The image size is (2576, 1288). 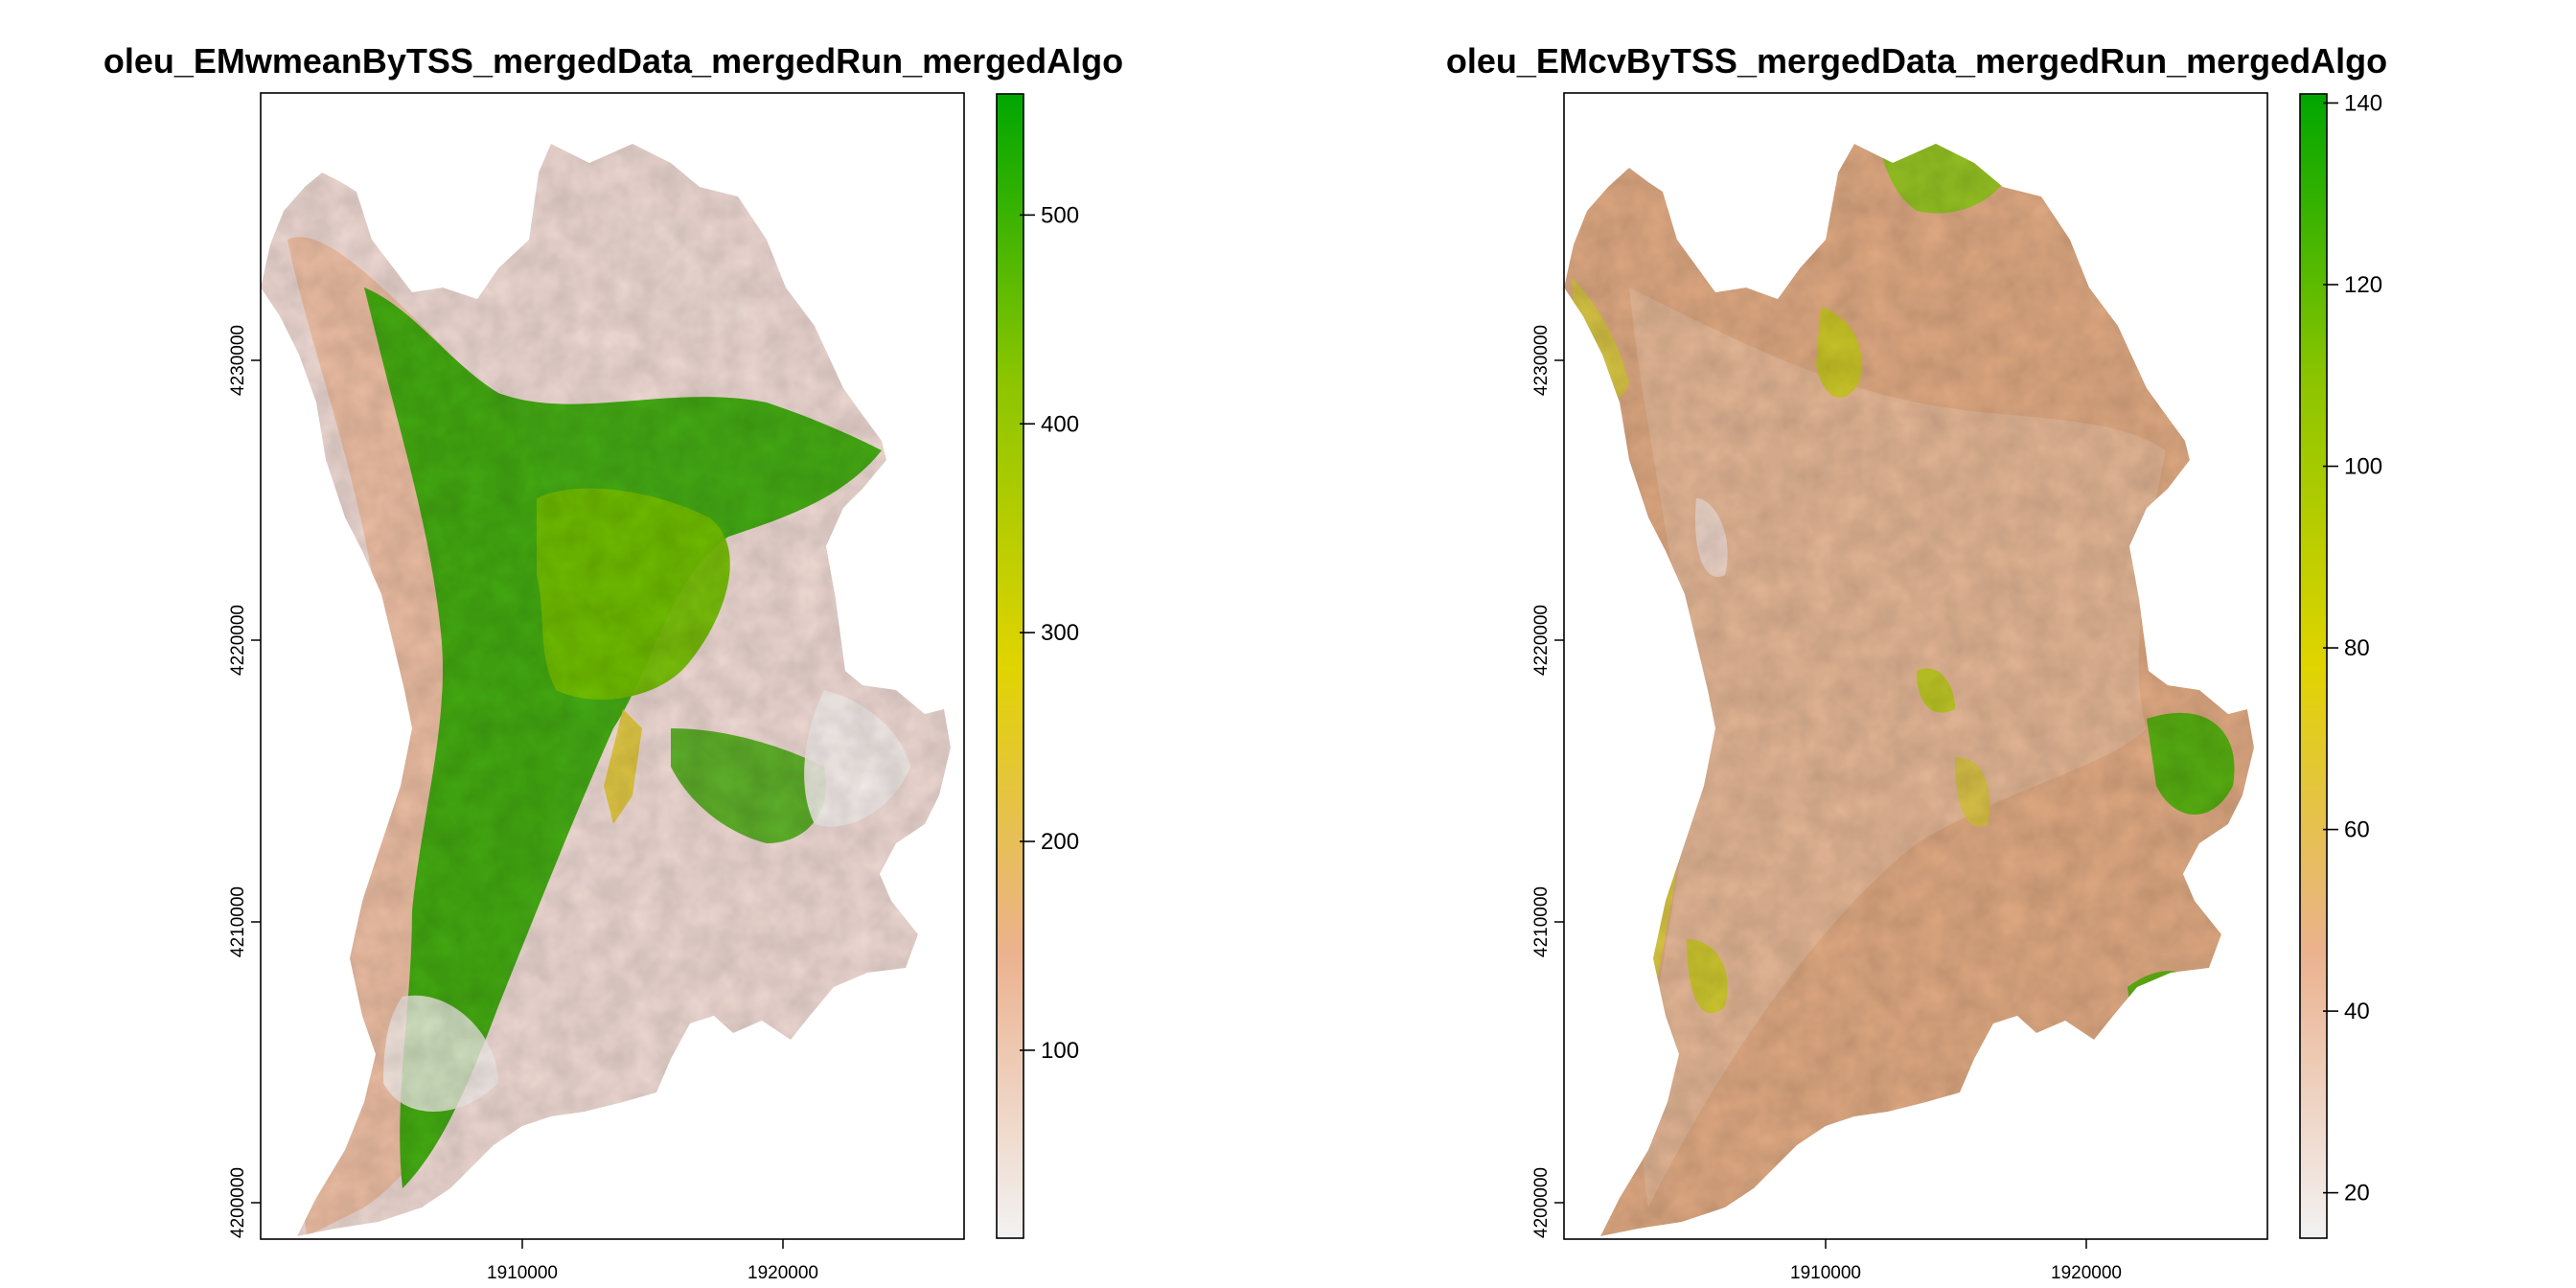 I want to click on colorbar-tick-label: 400, so click(x=1060, y=424).